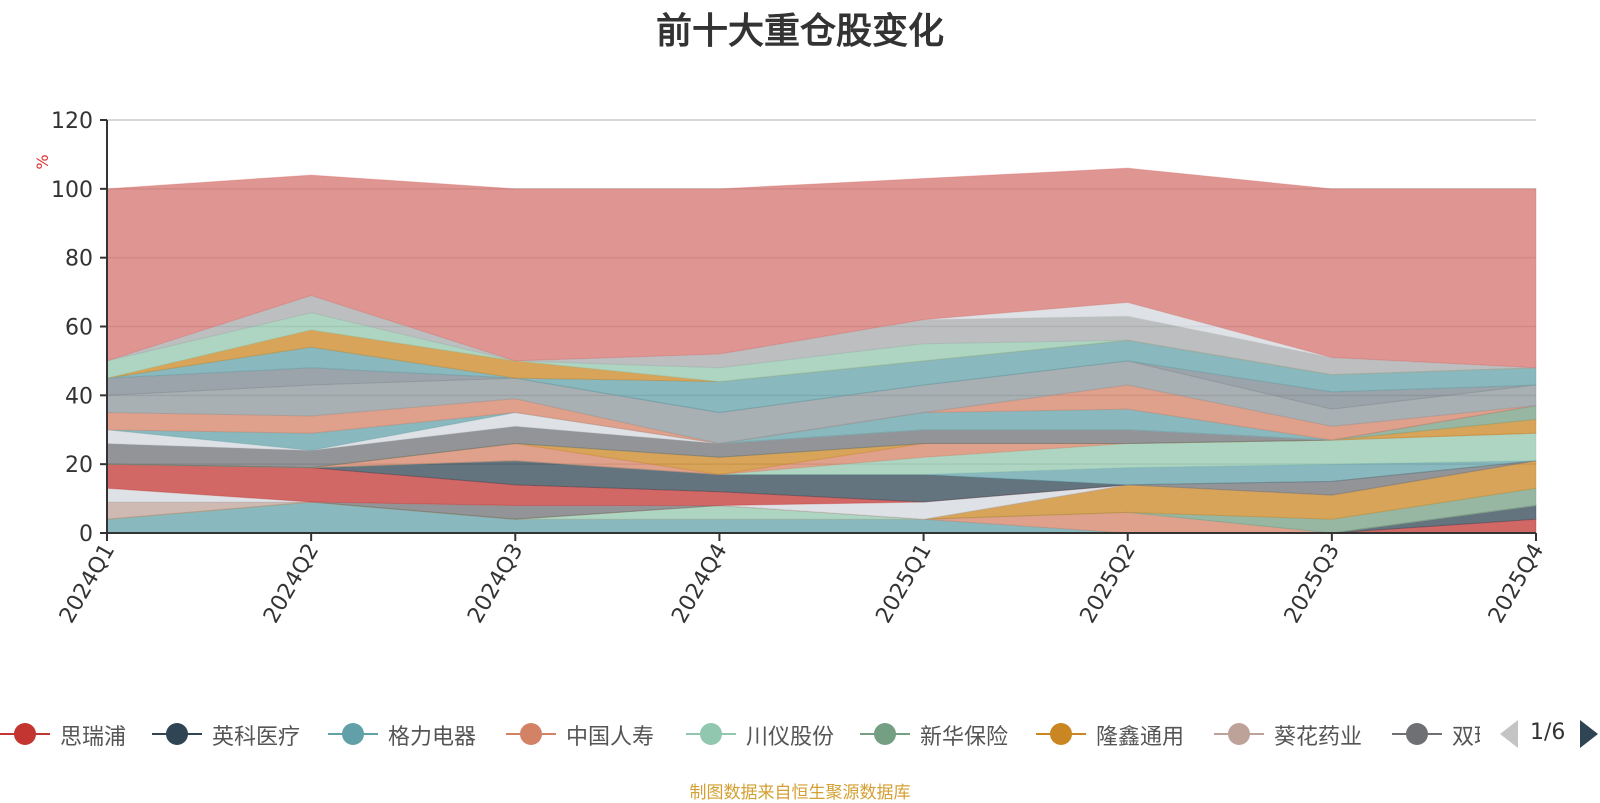 The height and width of the screenshot is (803, 1600). I want to click on y-tick-label: 20, so click(79, 465).